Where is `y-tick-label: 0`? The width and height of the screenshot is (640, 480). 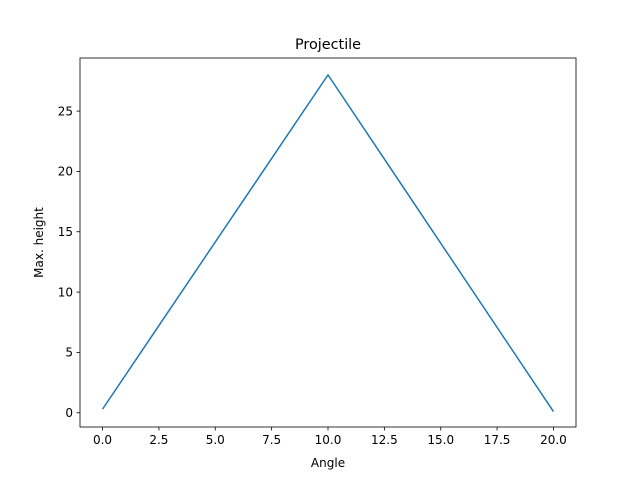
y-tick-label: 0 is located at coordinates (69, 413).